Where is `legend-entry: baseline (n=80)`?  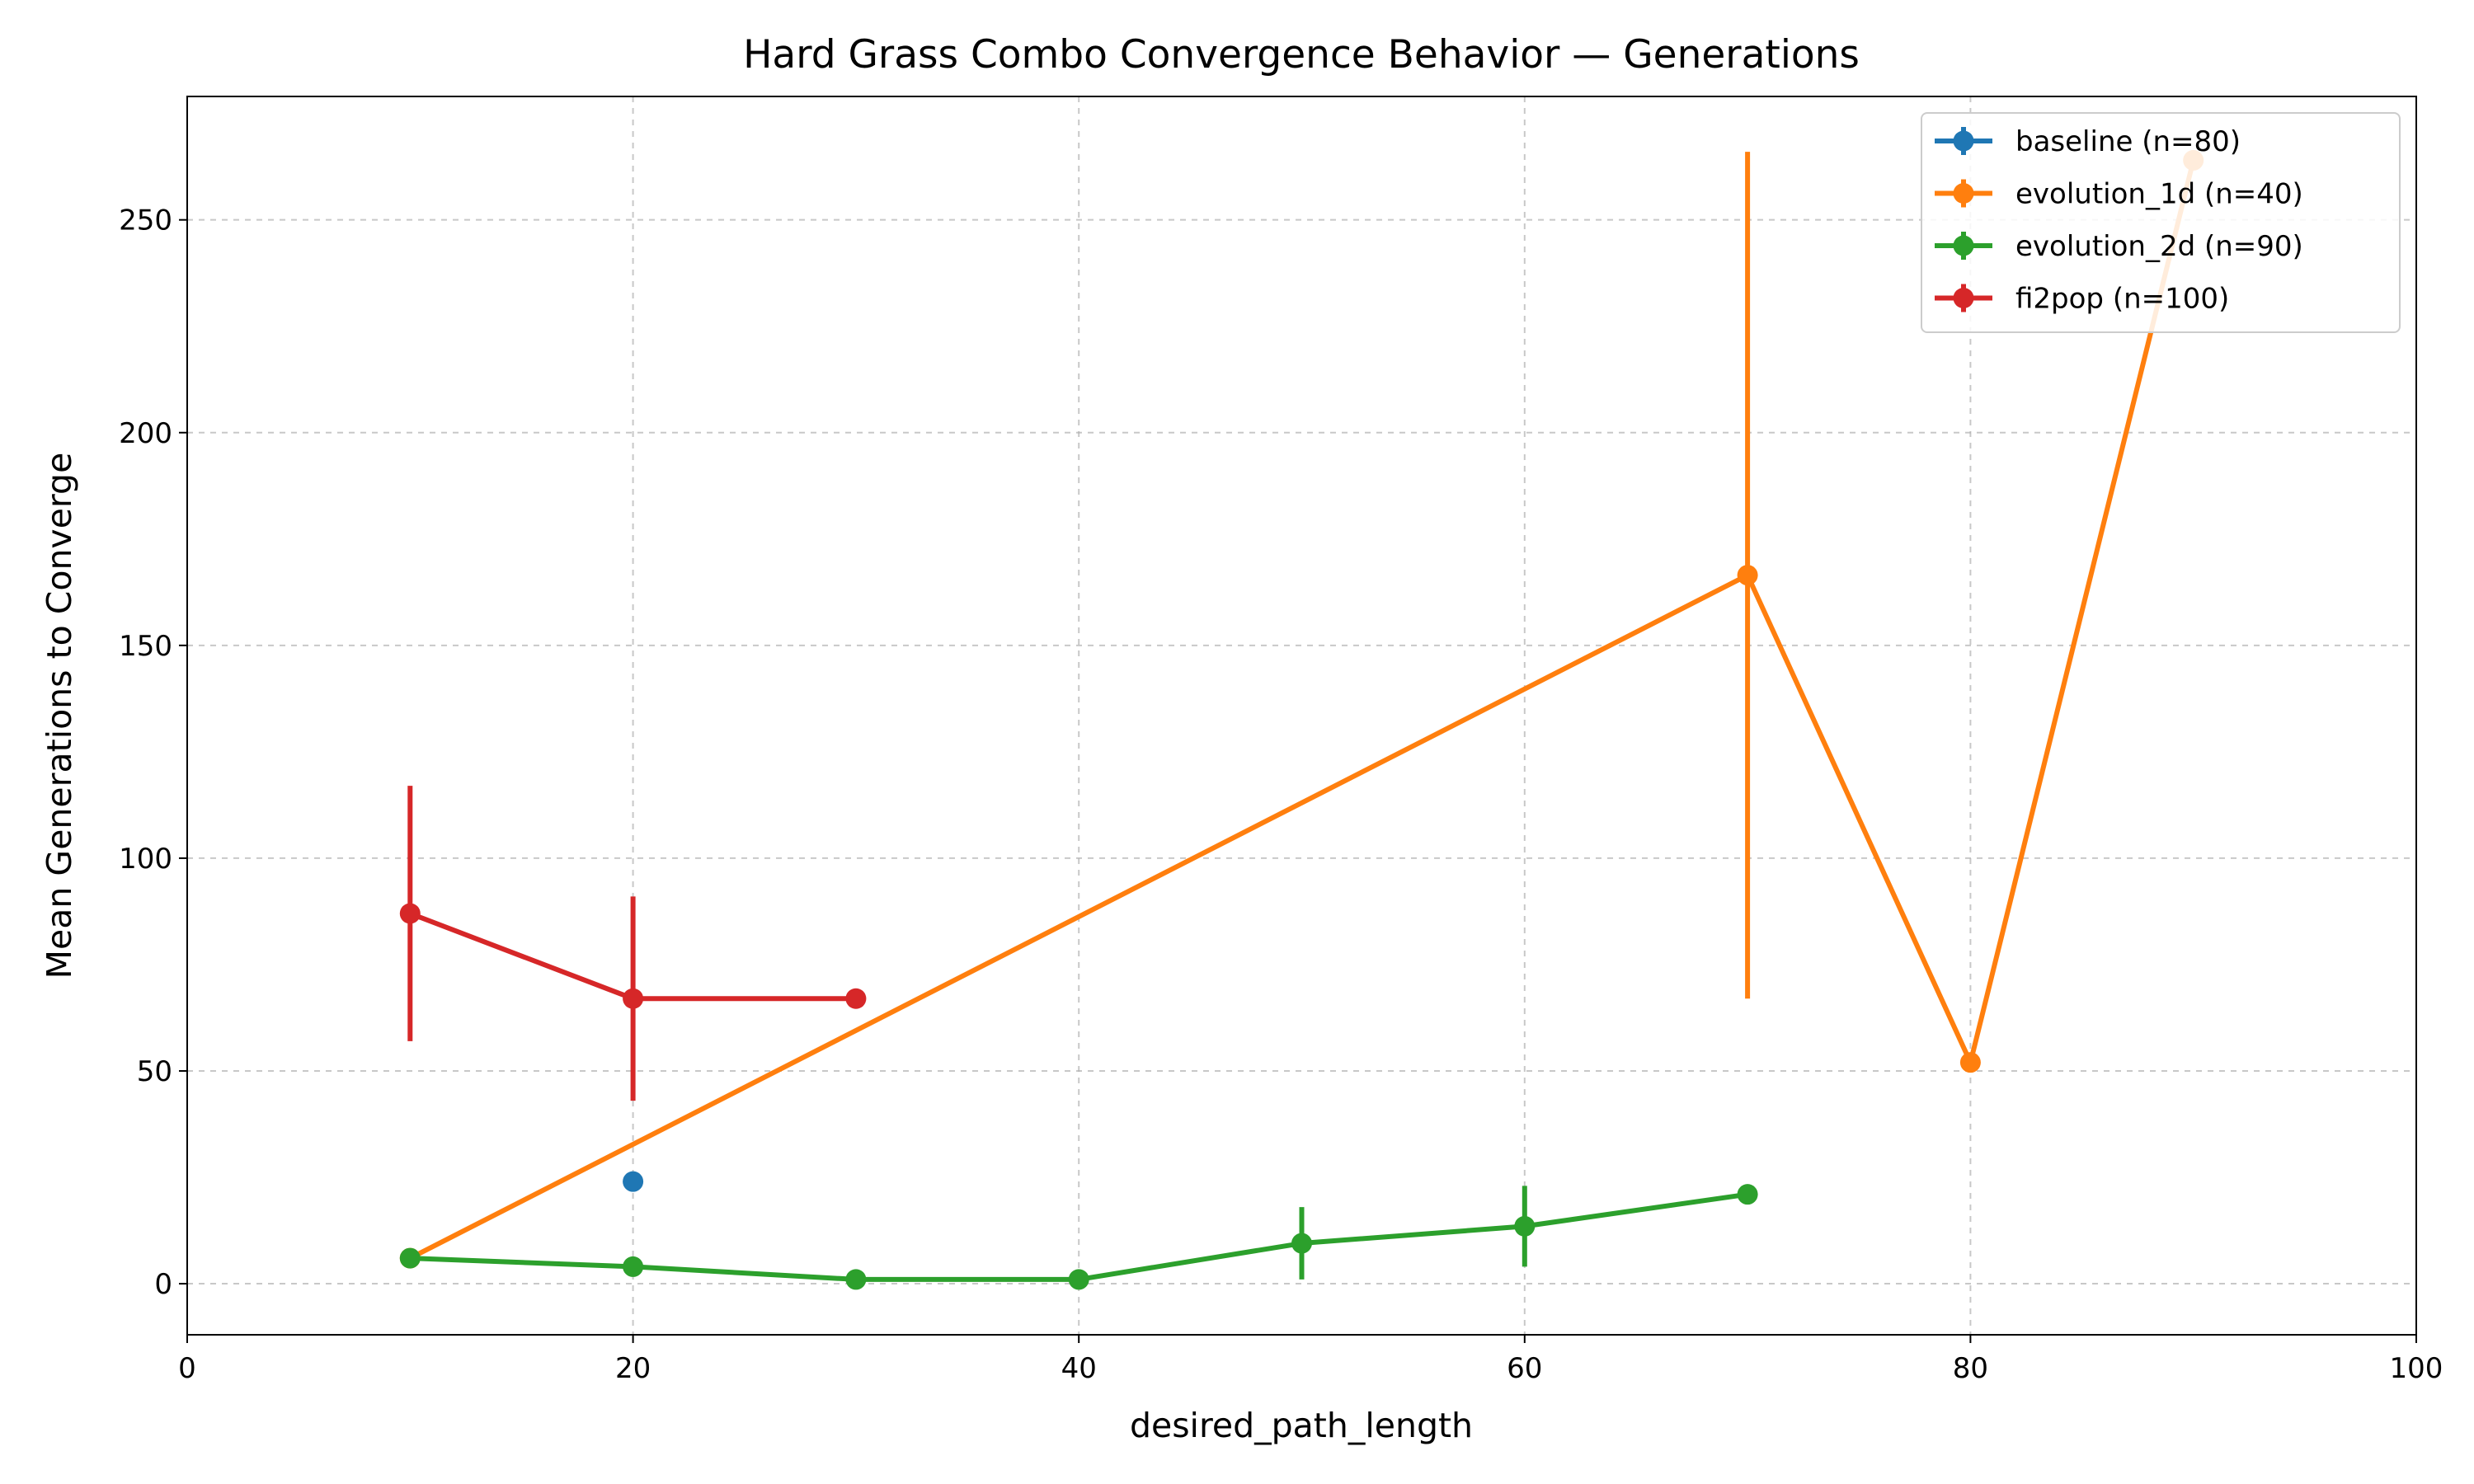
legend-entry: baseline (n=80) is located at coordinates (2088, 141).